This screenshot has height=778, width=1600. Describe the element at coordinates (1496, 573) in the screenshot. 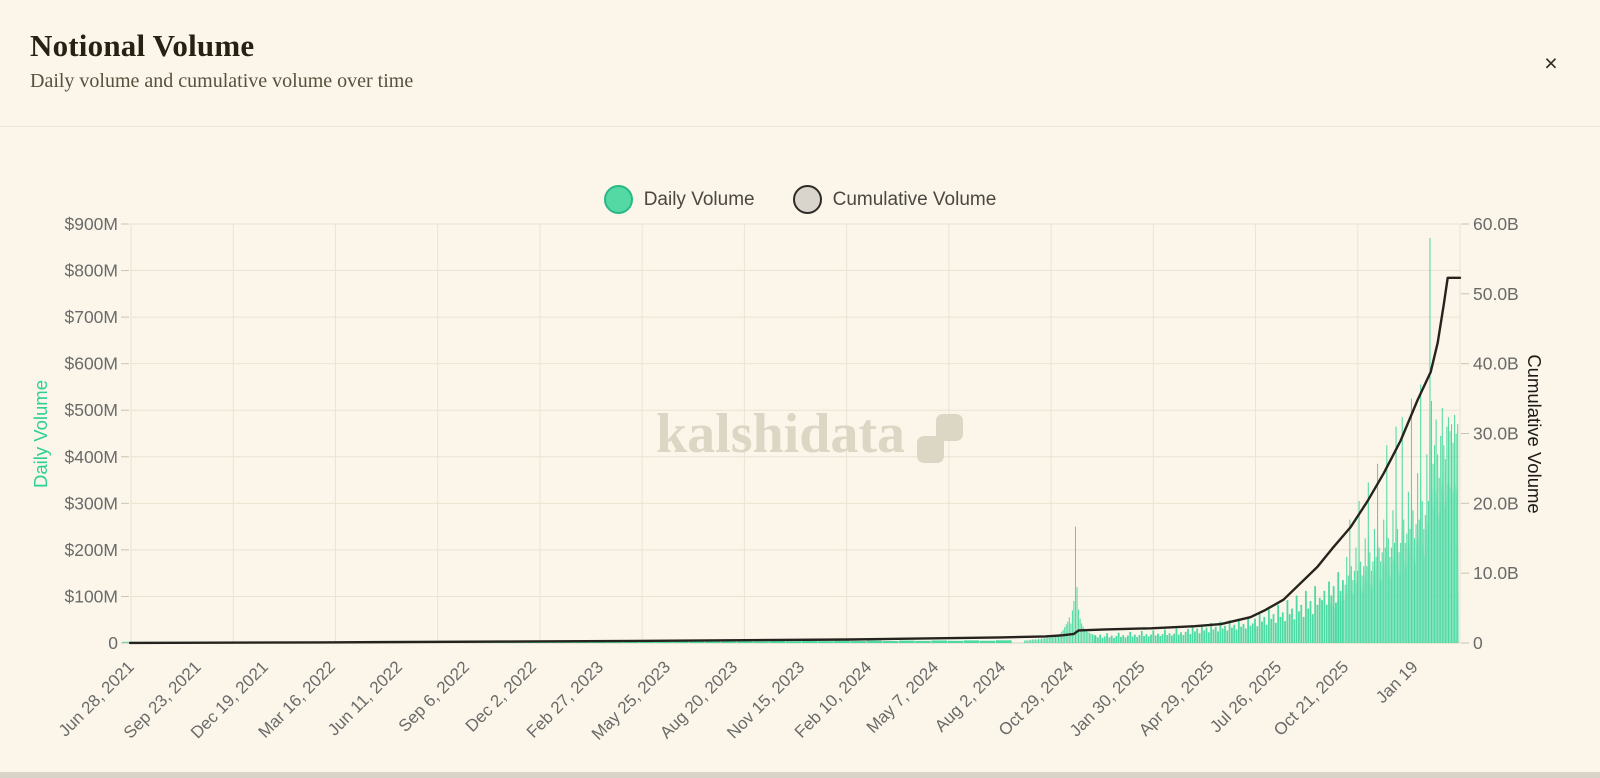

I see `svg-text: 10.0B` at that location.